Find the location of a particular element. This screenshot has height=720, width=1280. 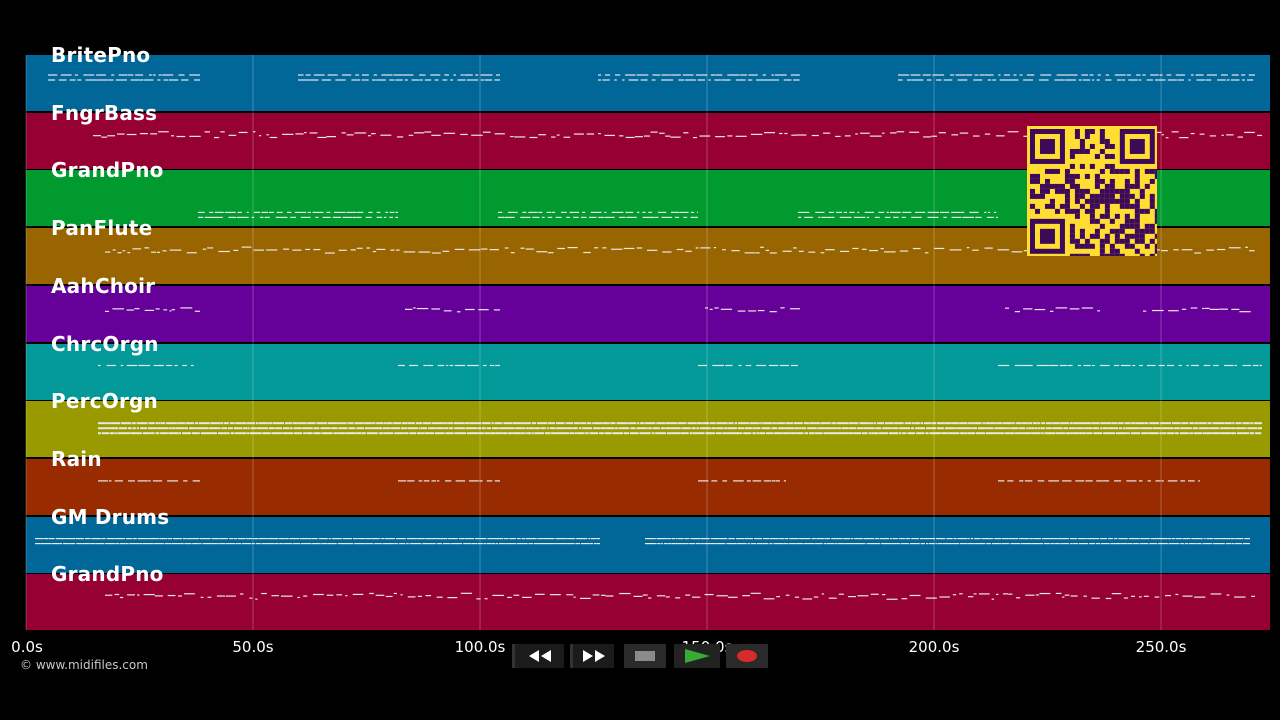

record-icon is located at coordinates (747, 656).